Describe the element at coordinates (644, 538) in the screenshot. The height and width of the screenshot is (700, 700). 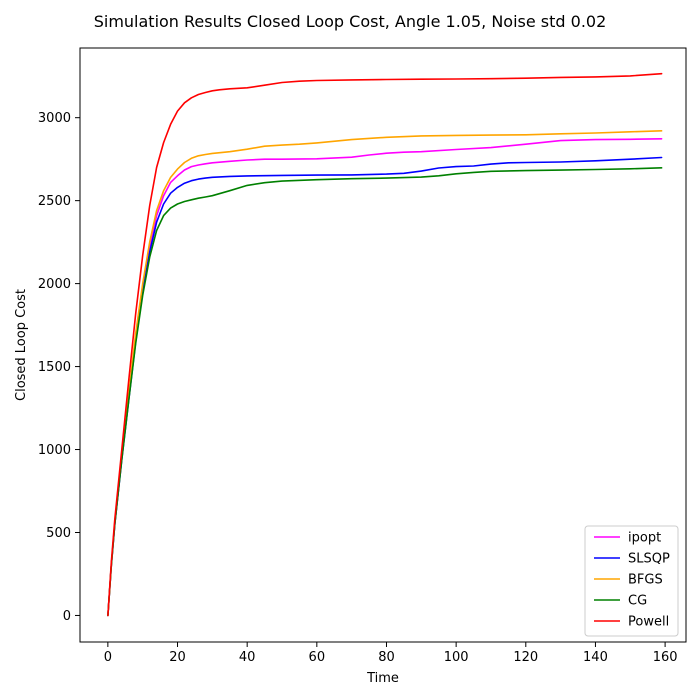
I see `legend-label-ipopt: ipopt` at that location.